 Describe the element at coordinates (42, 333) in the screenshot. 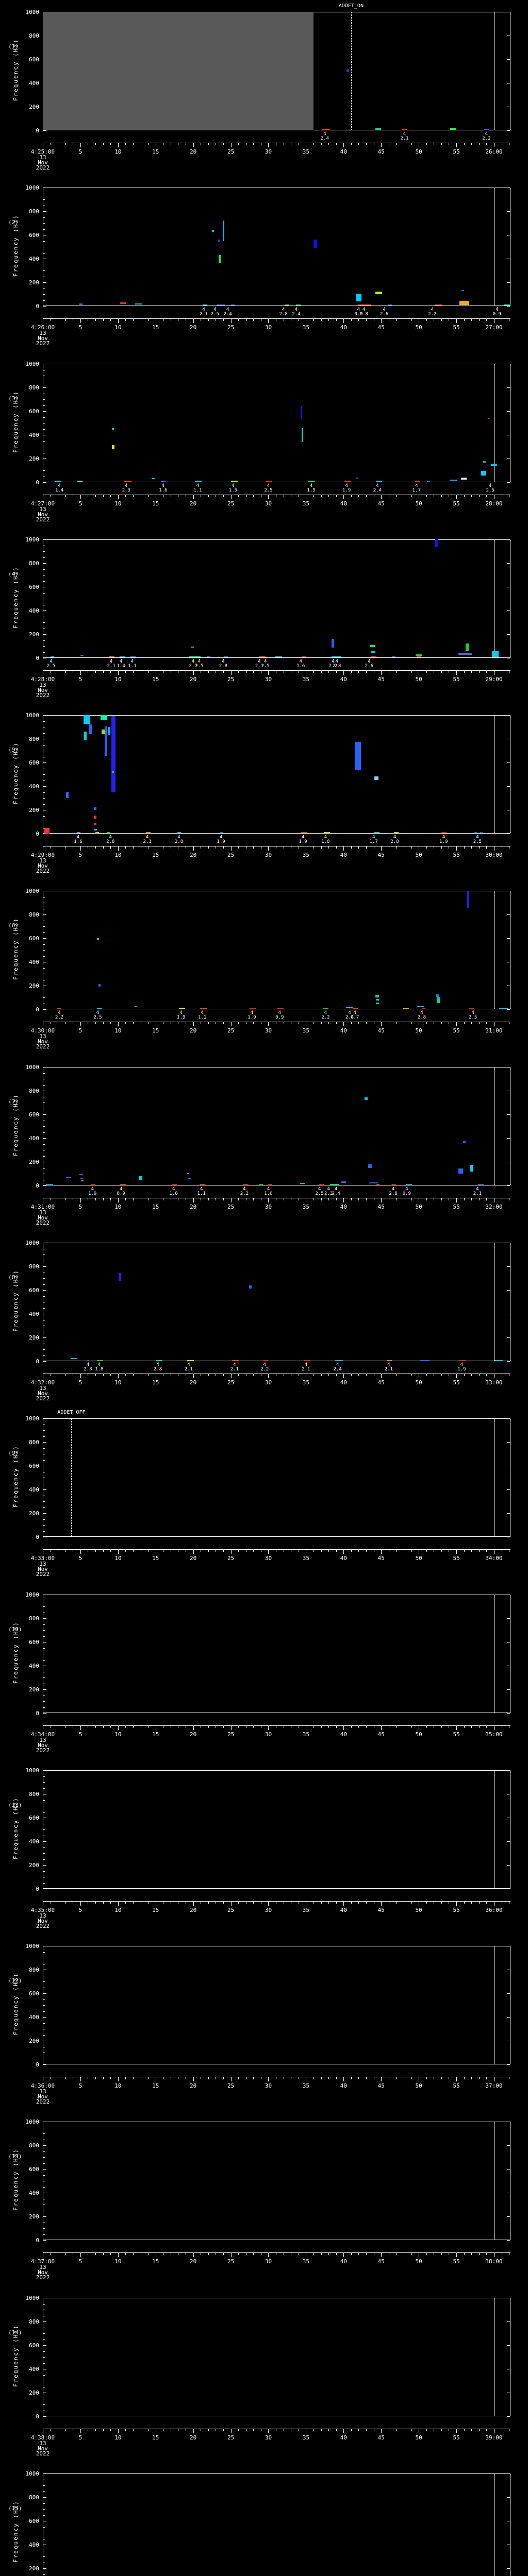

I see `x-date-label: 13` at that location.